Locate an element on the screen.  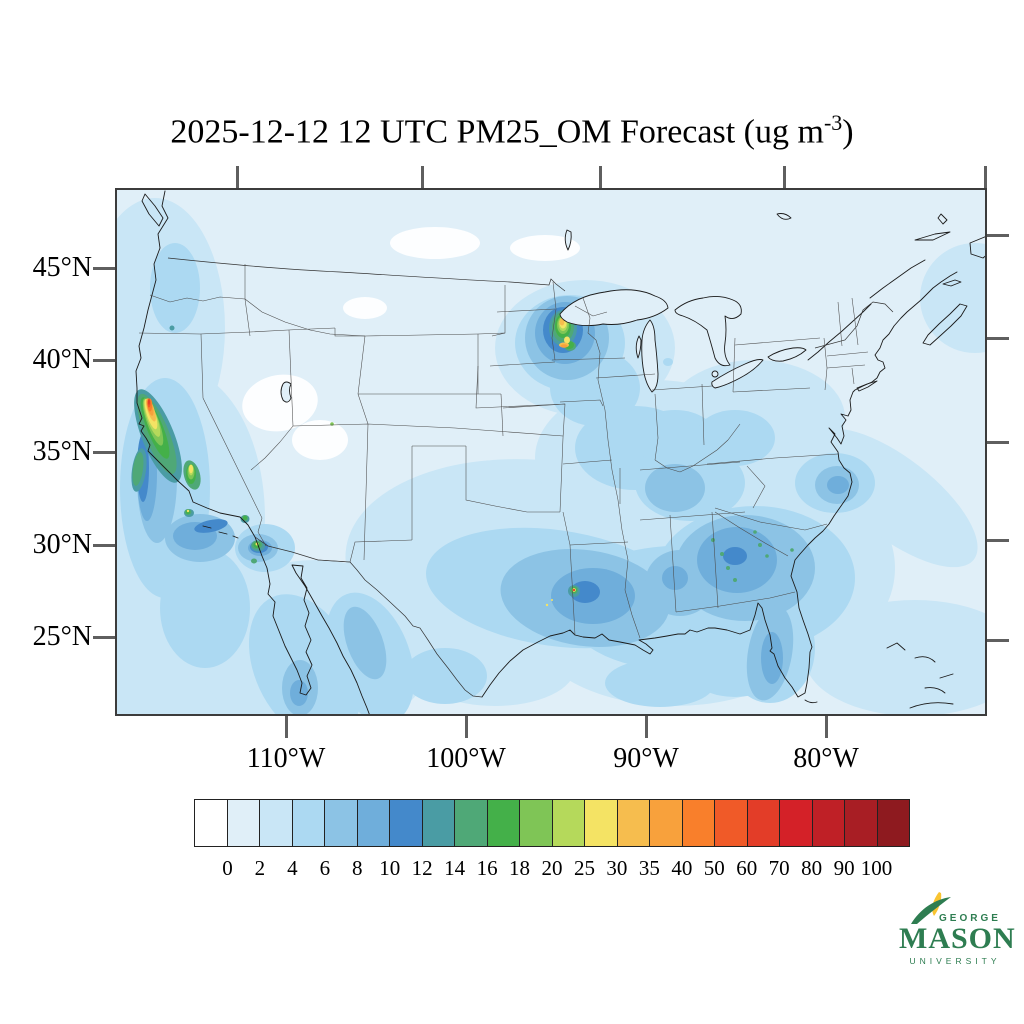
colorbar-label: 4 is located at coordinates (292, 868).